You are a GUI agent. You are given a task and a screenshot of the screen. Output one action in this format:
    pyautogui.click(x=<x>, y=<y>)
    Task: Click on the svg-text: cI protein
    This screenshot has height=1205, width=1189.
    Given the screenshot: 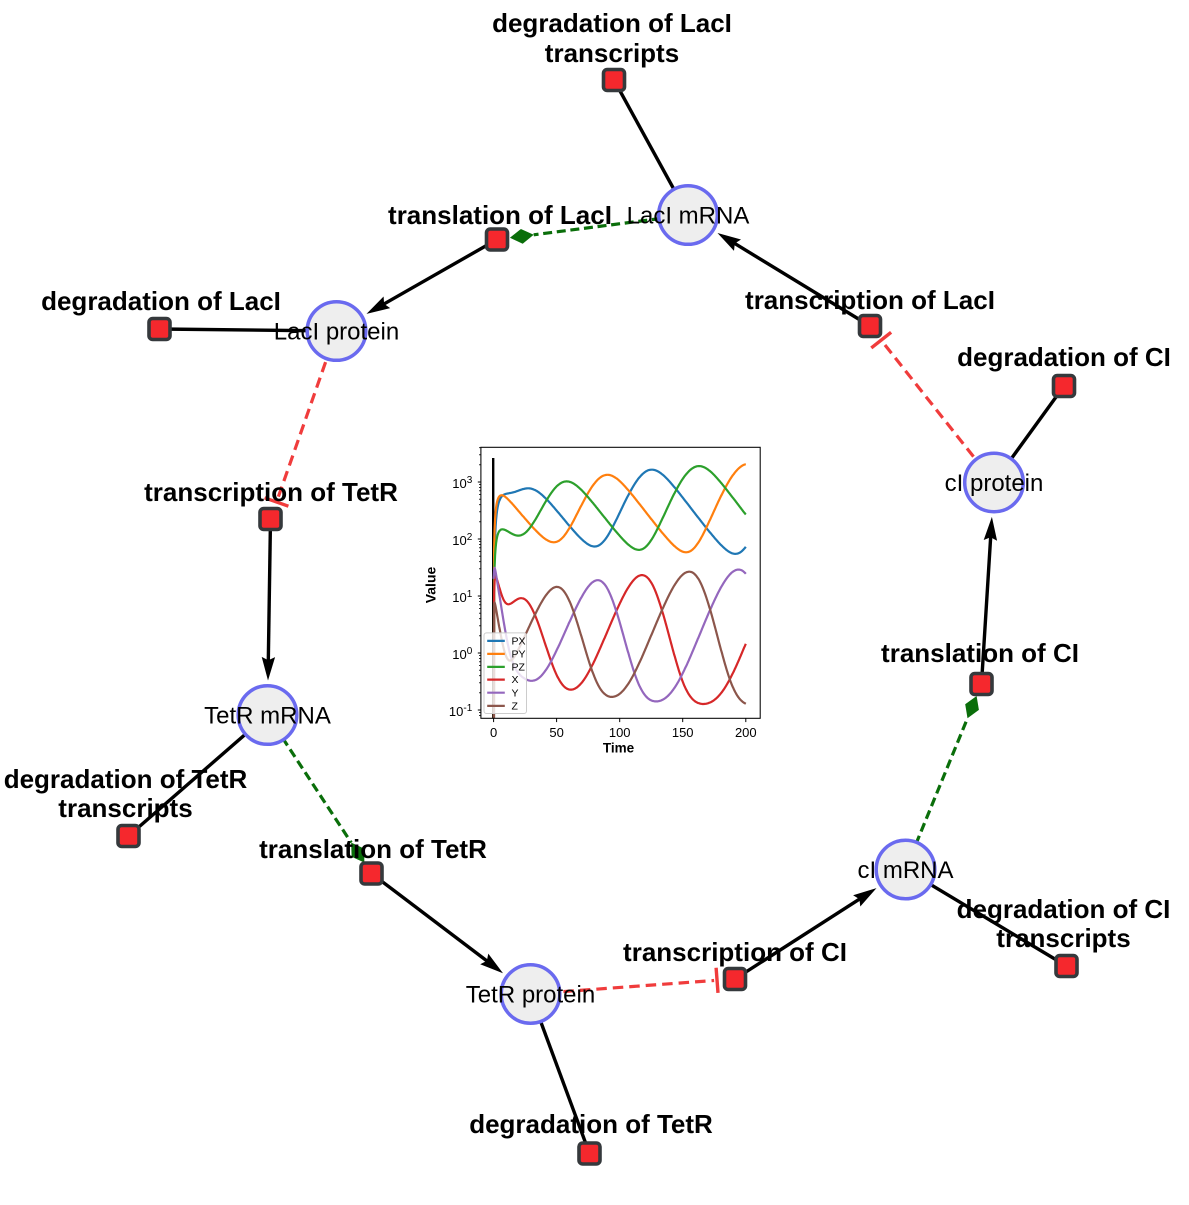 What is the action you would take?
    pyautogui.click(x=994, y=483)
    